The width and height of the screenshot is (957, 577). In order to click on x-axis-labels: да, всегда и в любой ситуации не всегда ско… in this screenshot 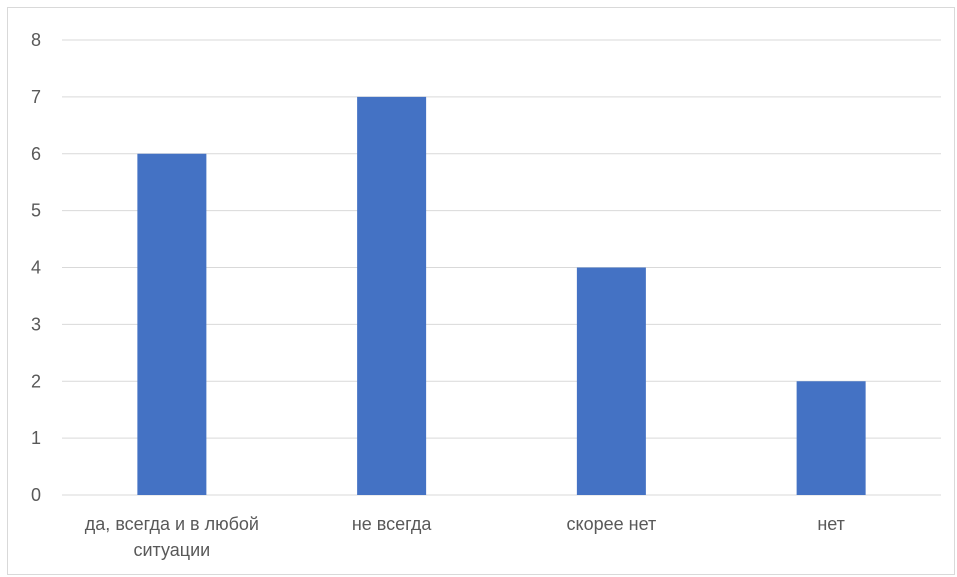, I will do `click(465, 537)`.